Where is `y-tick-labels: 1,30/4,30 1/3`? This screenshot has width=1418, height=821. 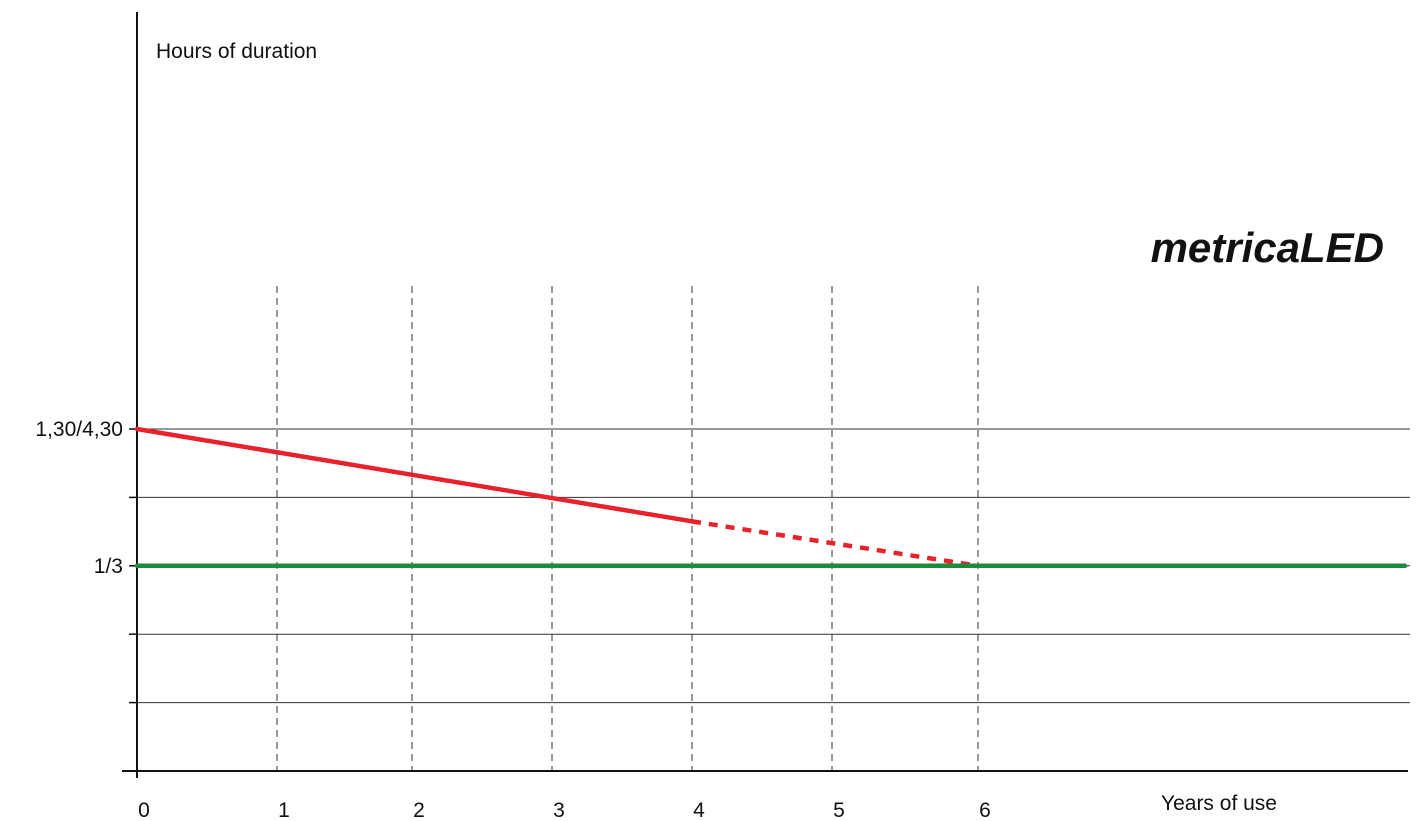
y-tick-labels: 1,30/4,30 1/3 is located at coordinates (79, 498).